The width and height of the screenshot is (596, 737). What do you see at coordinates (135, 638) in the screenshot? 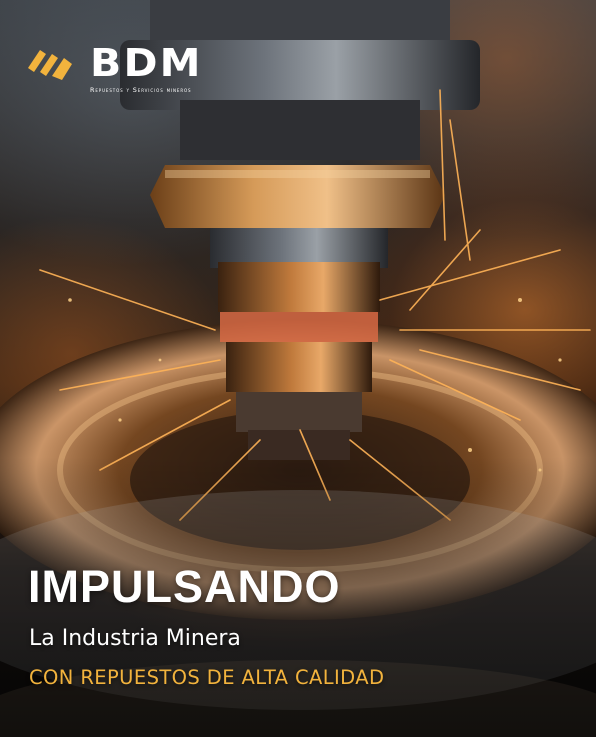
I see `hero-subtitle: La Industria Minera` at bounding box center [135, 638].